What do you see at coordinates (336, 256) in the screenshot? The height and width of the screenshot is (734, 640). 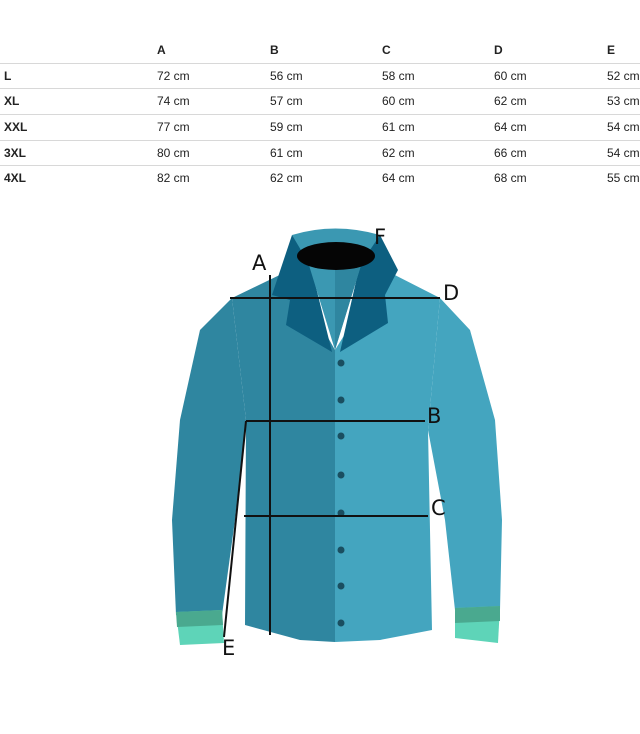 I see `neck-opening` at bounding box center [336, 256].